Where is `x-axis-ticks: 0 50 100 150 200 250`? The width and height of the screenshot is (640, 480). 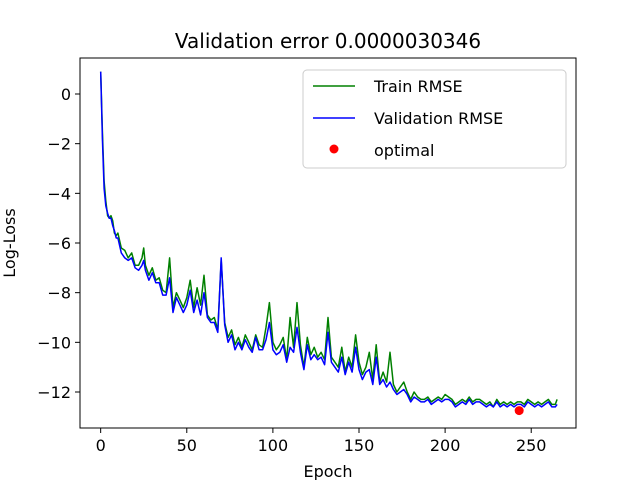
x-axis-ticks: 0 50 100 150 200 250 is located at coordinates (321, 441).